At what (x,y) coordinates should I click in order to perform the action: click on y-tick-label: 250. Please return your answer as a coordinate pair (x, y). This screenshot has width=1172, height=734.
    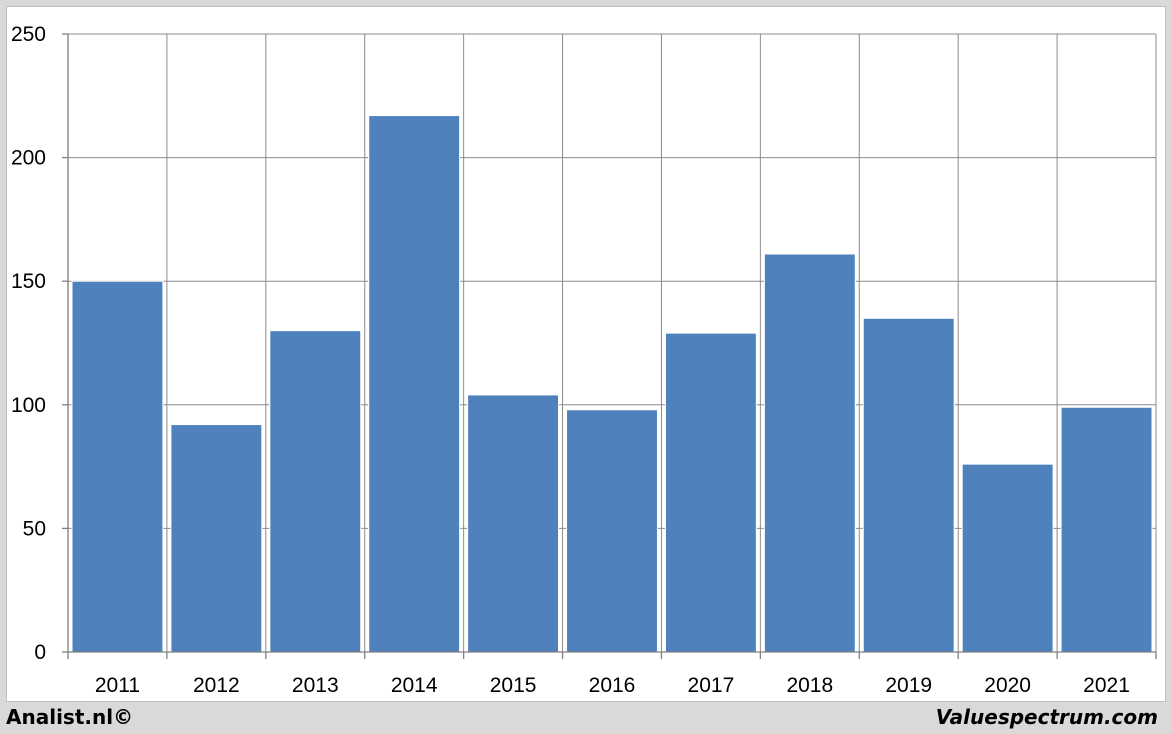
    Looking at the image, I should click on (28, 34).